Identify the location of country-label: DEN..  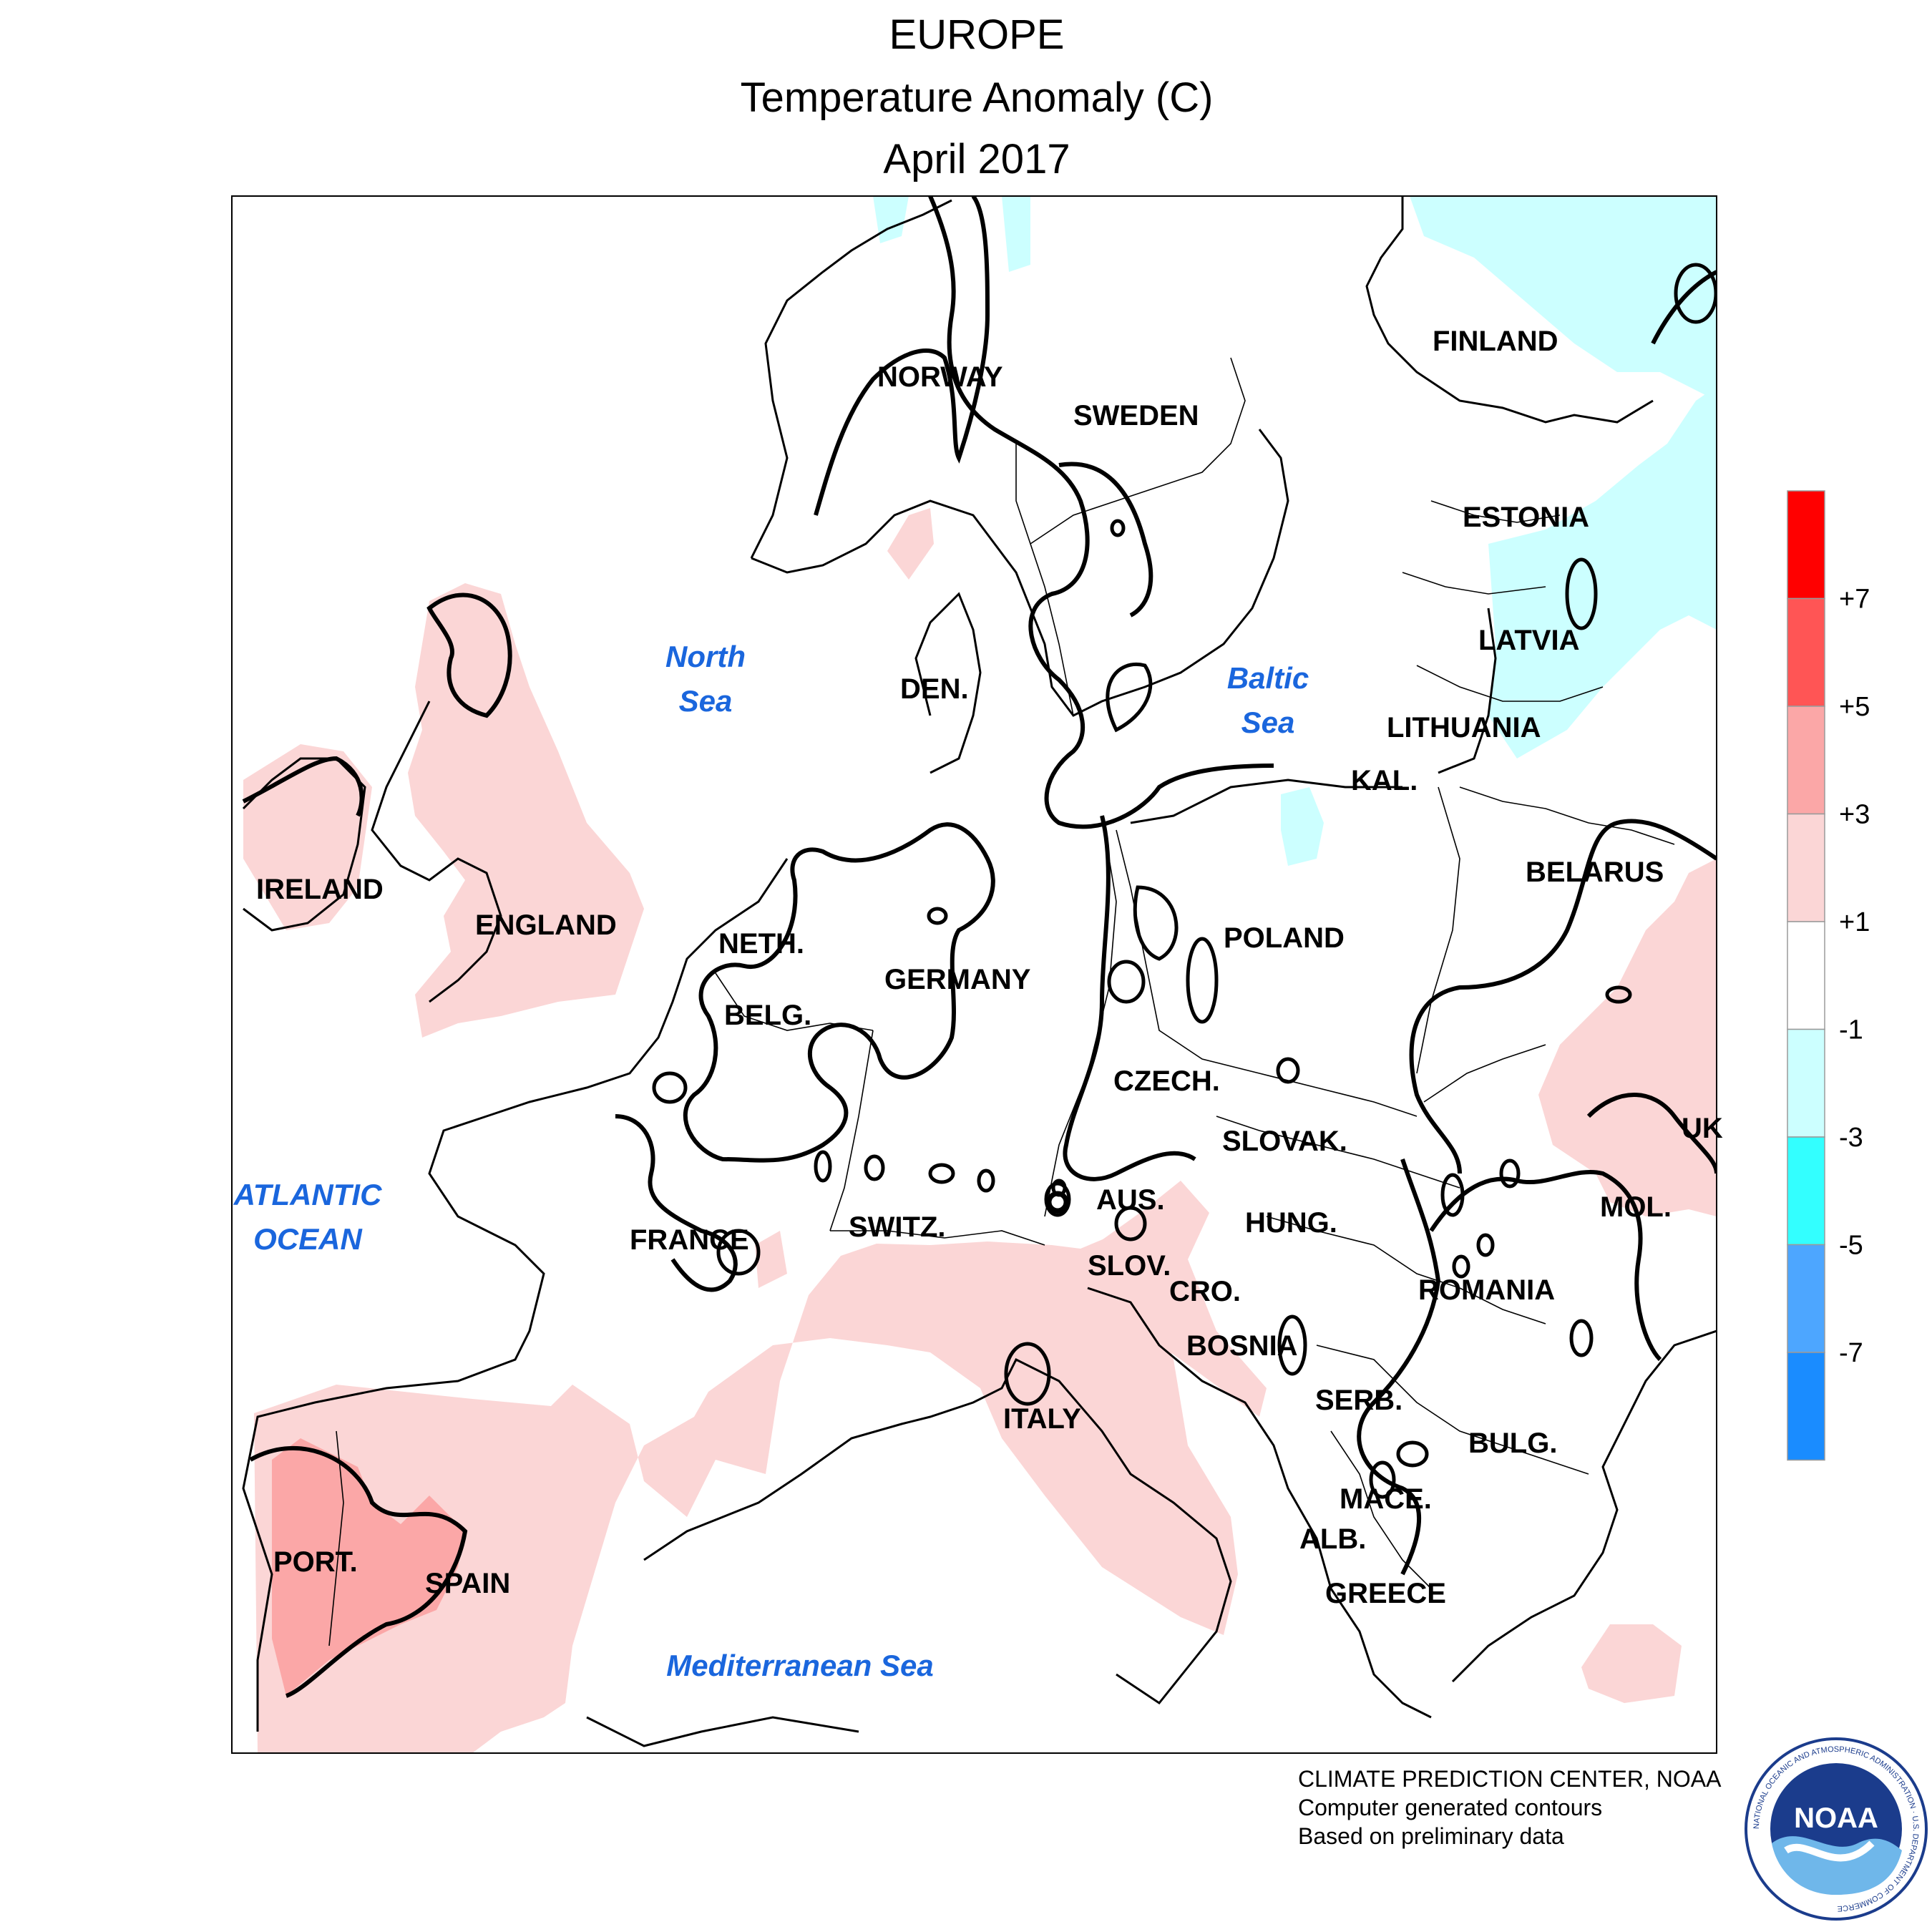
(934, 689).